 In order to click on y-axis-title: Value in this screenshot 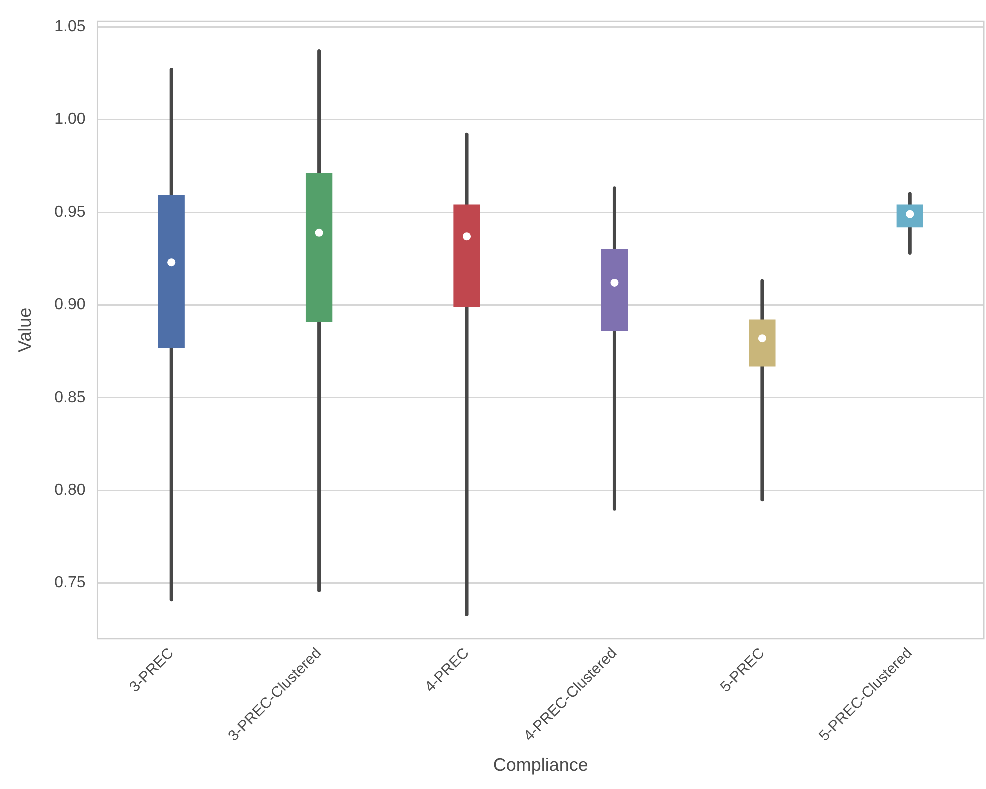, I will do `click(24, 330)`.